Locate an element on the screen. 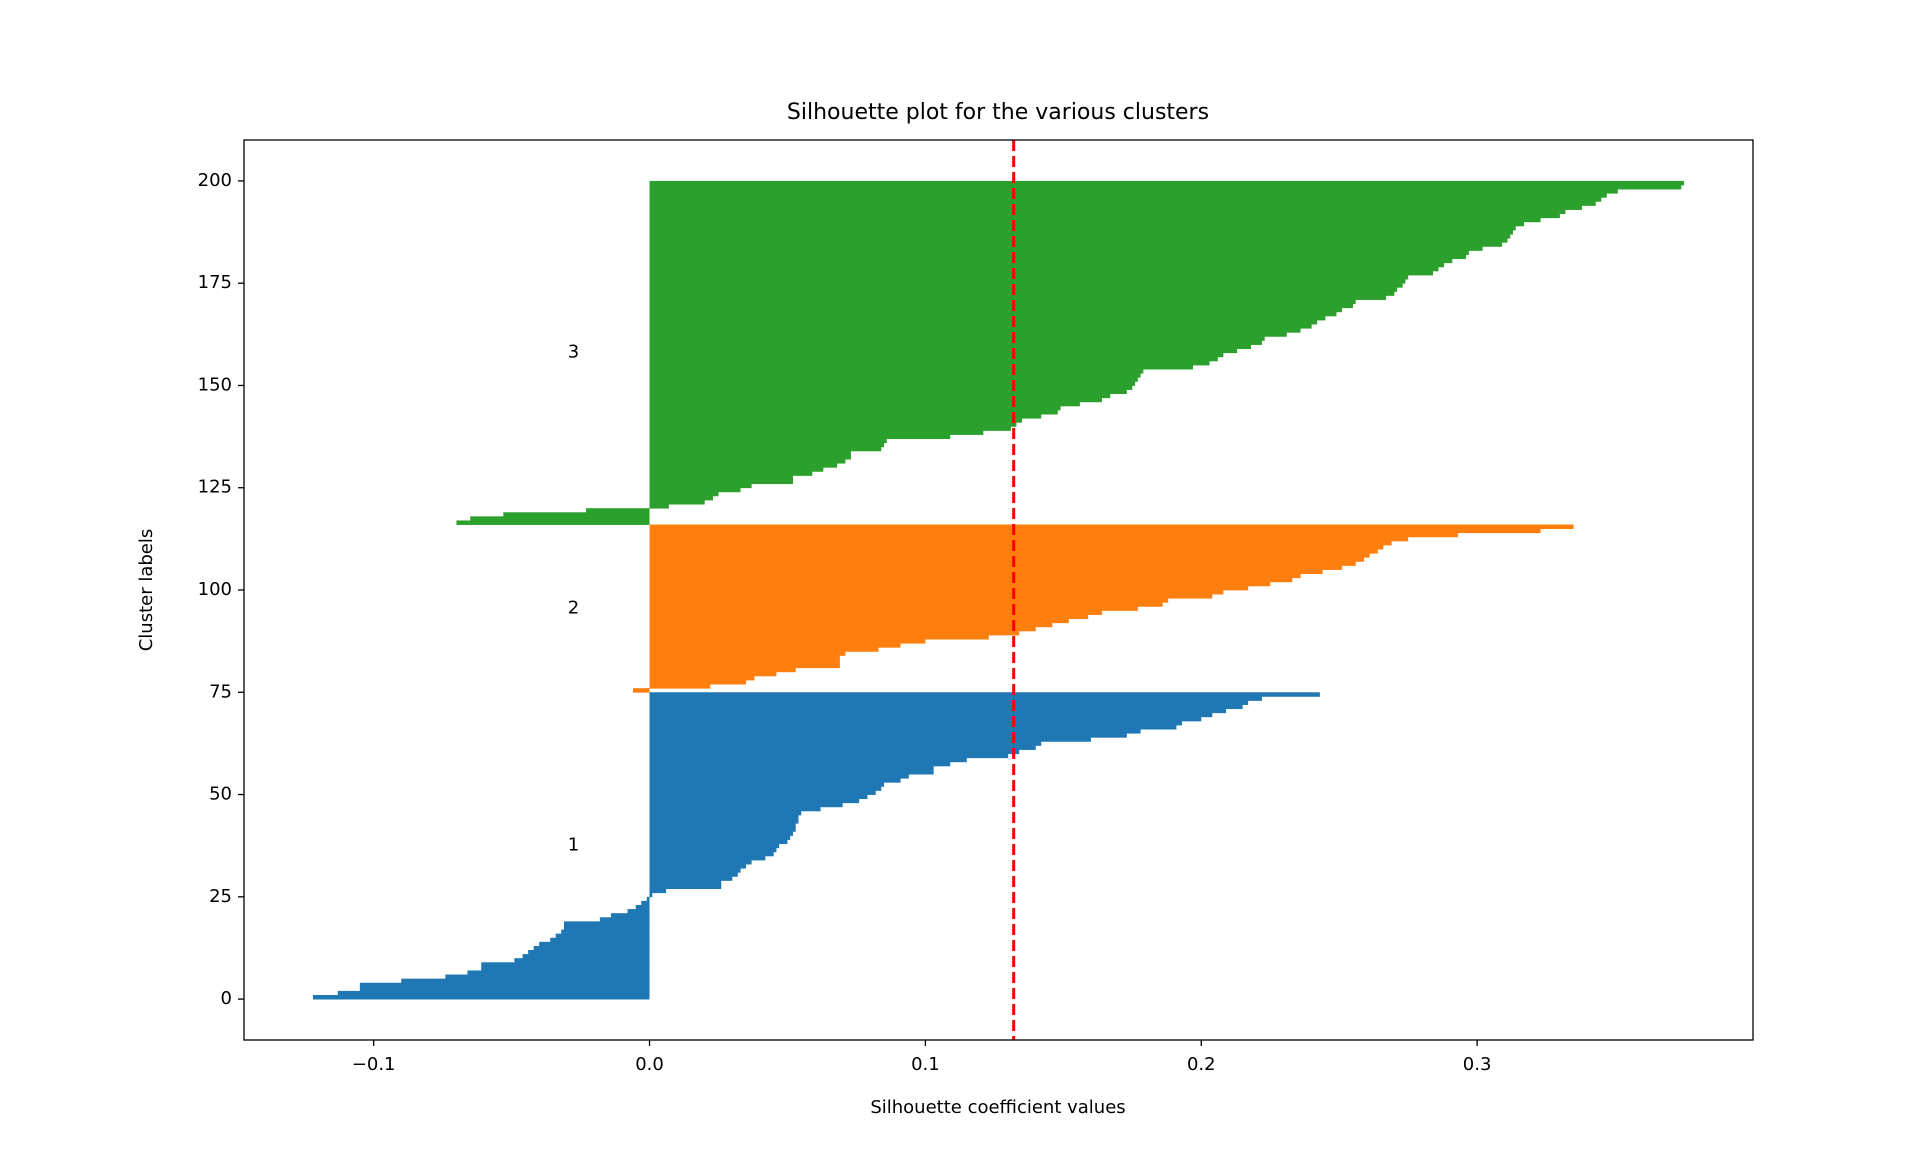  x-tick-label: −0.1 is located at coordinates (374, 1064).